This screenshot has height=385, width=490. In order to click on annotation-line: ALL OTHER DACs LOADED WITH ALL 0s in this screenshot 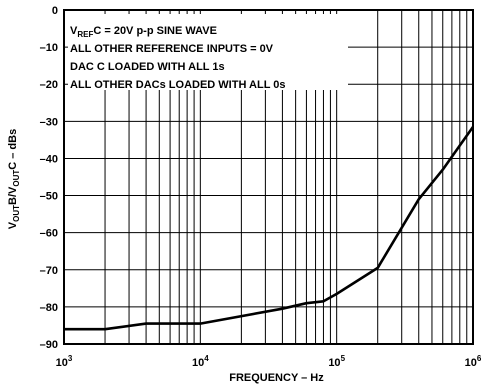, I will do `click(178, 85)`.